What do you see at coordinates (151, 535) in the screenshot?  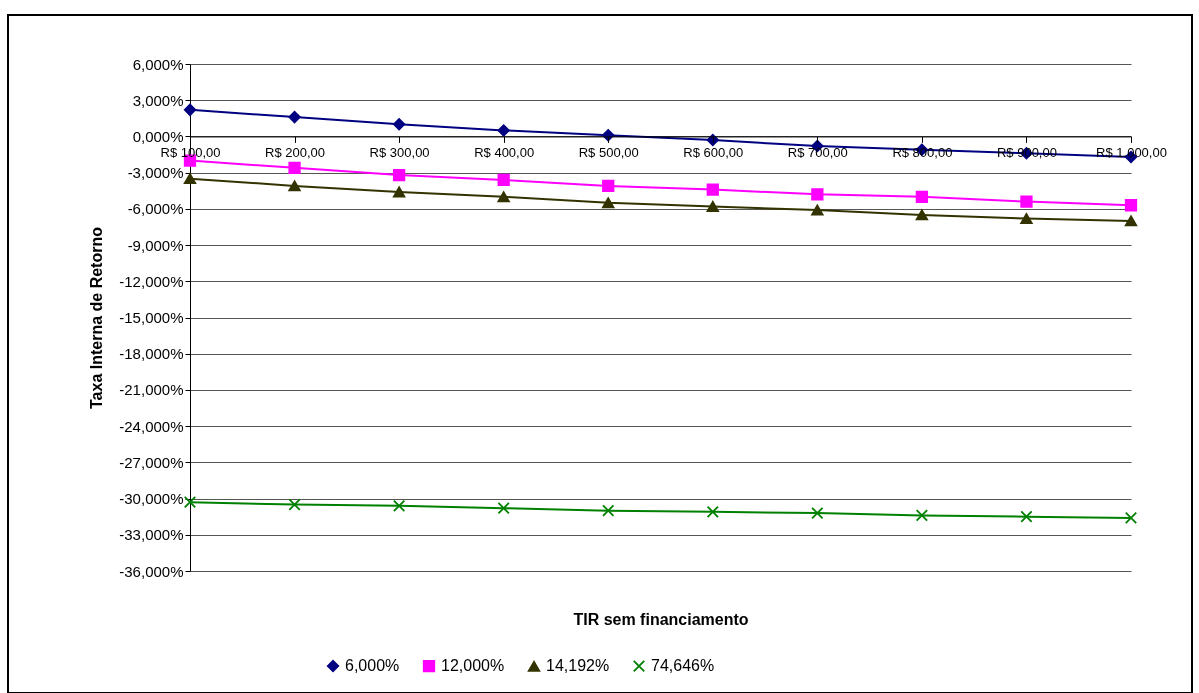 I see `y-tick-label: -33,000%` at bounding box center [151, 535].